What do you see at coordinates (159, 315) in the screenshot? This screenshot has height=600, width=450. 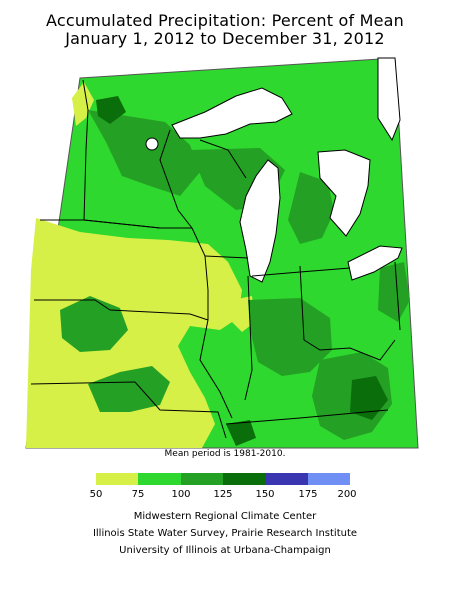 I see `border-ia-mo` at bounding box center [159, 315].